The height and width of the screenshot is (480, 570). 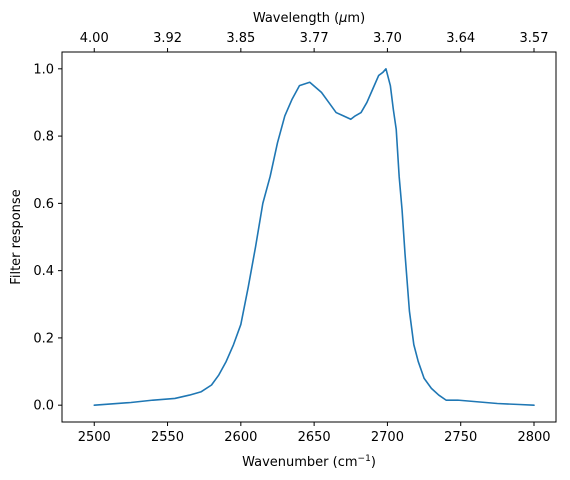 I want to click on x-tick-label: 2500, so click(x=94, y=437).